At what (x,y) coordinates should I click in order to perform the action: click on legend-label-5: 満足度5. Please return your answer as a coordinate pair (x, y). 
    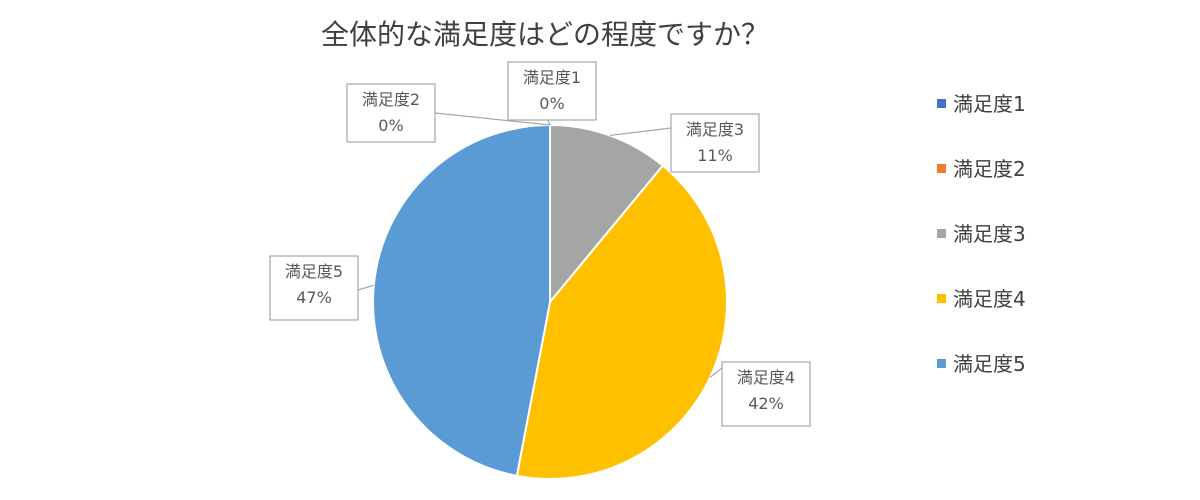
    Looking at the image, I should click on (989, 364).